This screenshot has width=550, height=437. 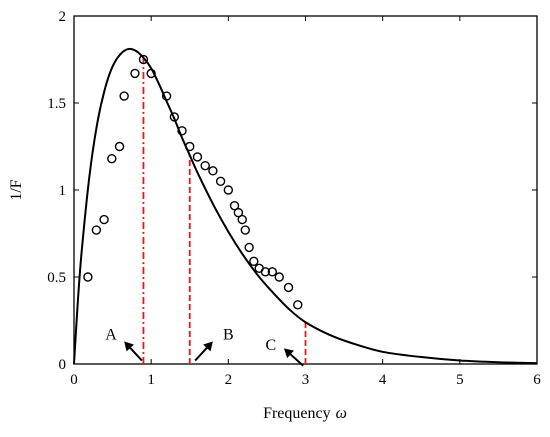 What do you see at coordinates (270, 345) in the screenshot?
I see `annotation-label: C` at bounding box center [270, 345].